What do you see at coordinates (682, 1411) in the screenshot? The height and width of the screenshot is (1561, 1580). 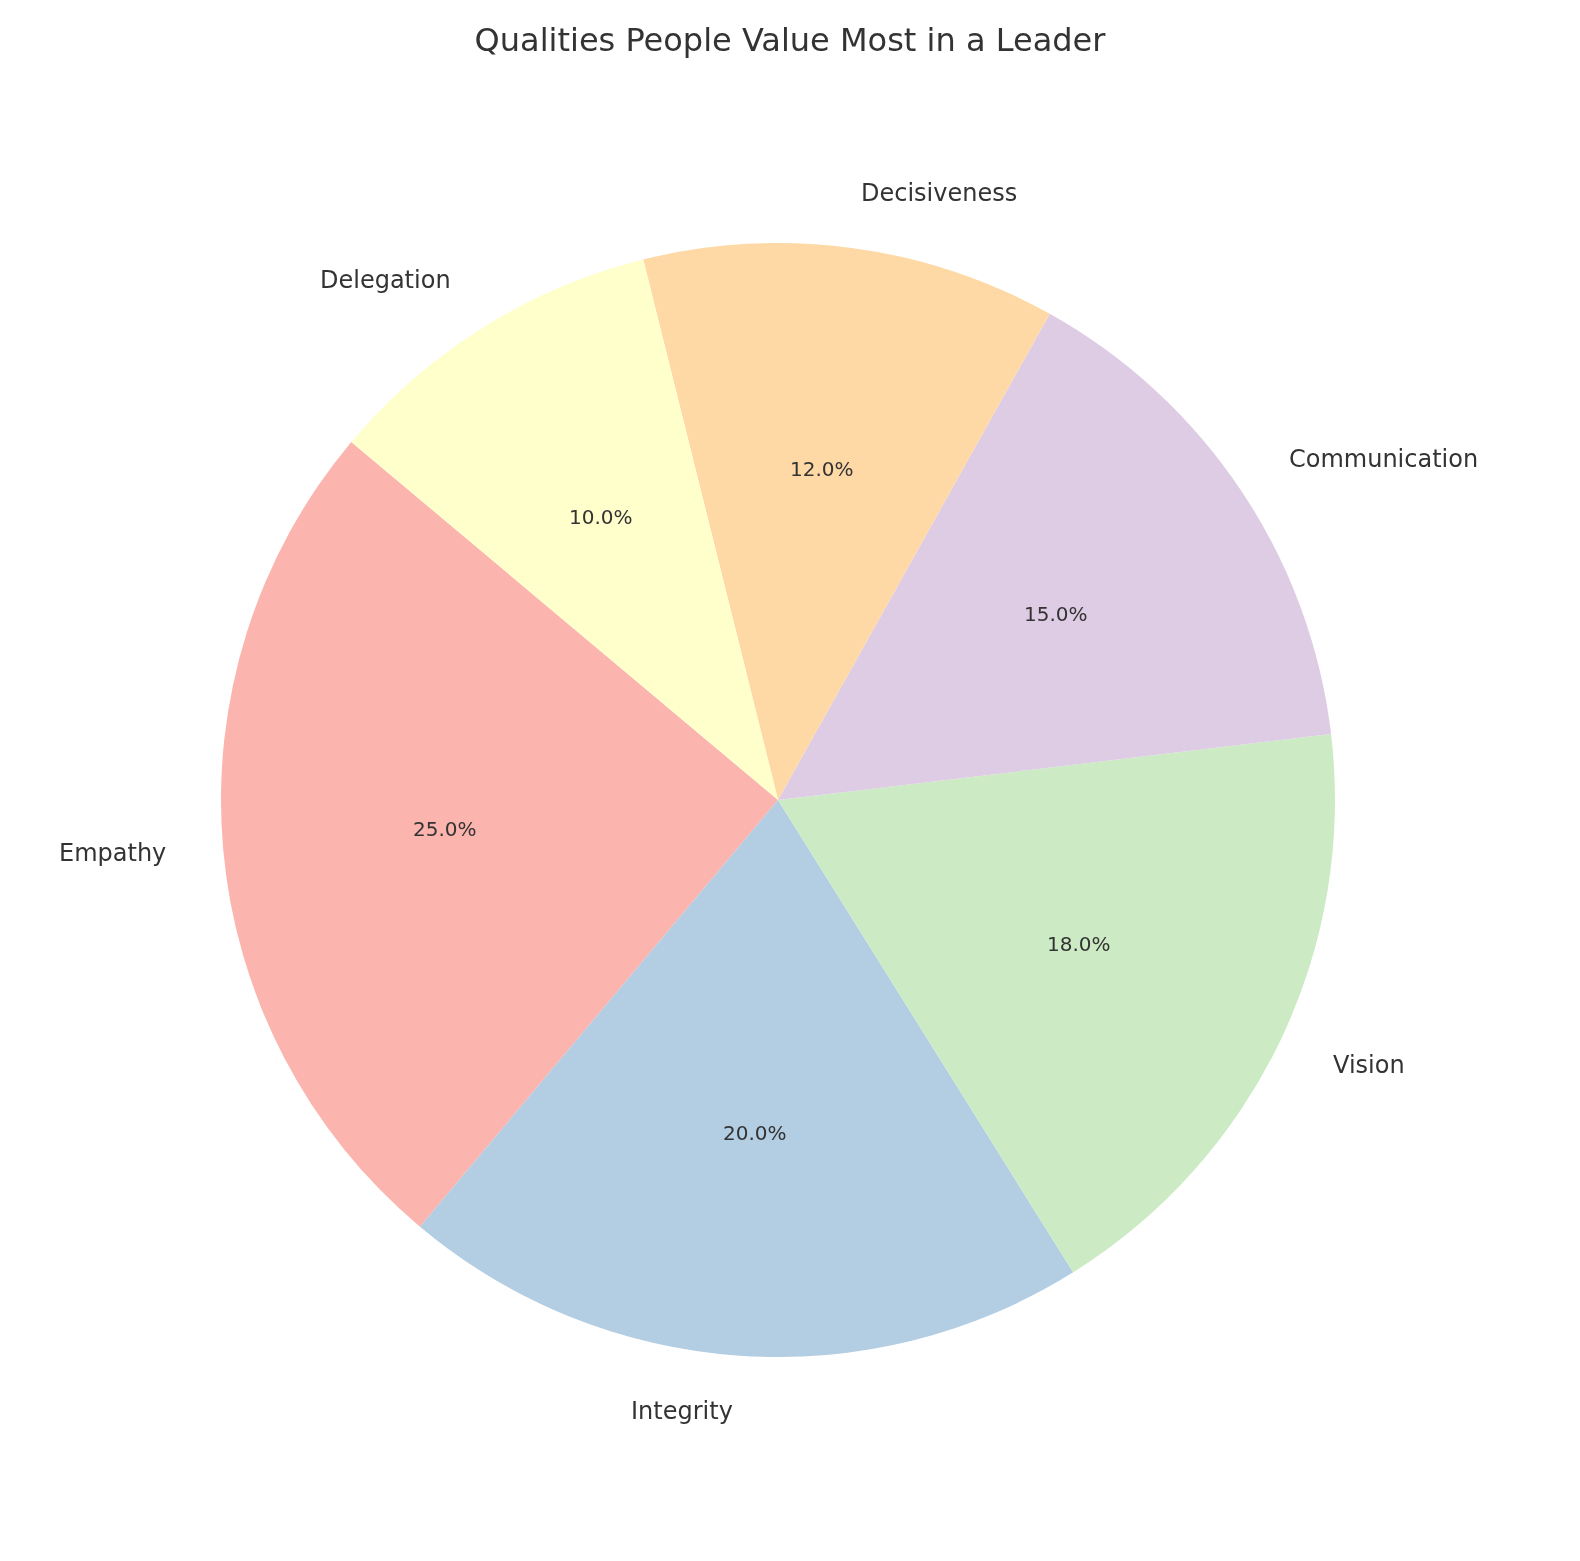 I see `slice-label: Integrity` at bounding box center [682, 1411].